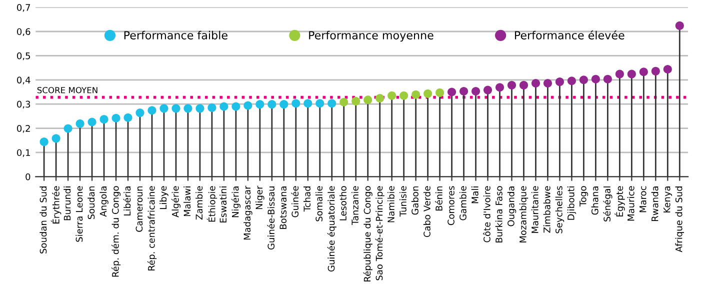 The width and height of the screenshot is (713, 292). Describe the element at coordinates (546, 209) in the screenshot. I see `x-tick-label: Zimbabwe` at that location.